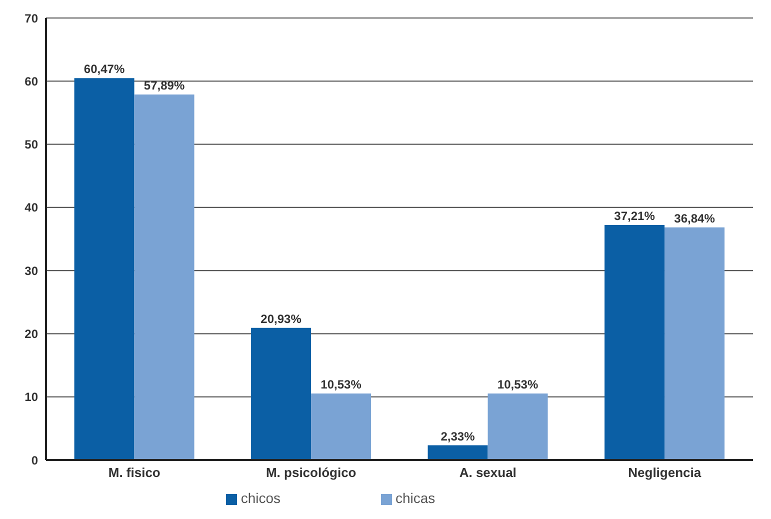 The width and height of the screenshot is (771, 519). What do you see at coordinates (665, 472) in the screenshot?
I see `x-tick-label: Negligencia` at bounding box center [665, 472].